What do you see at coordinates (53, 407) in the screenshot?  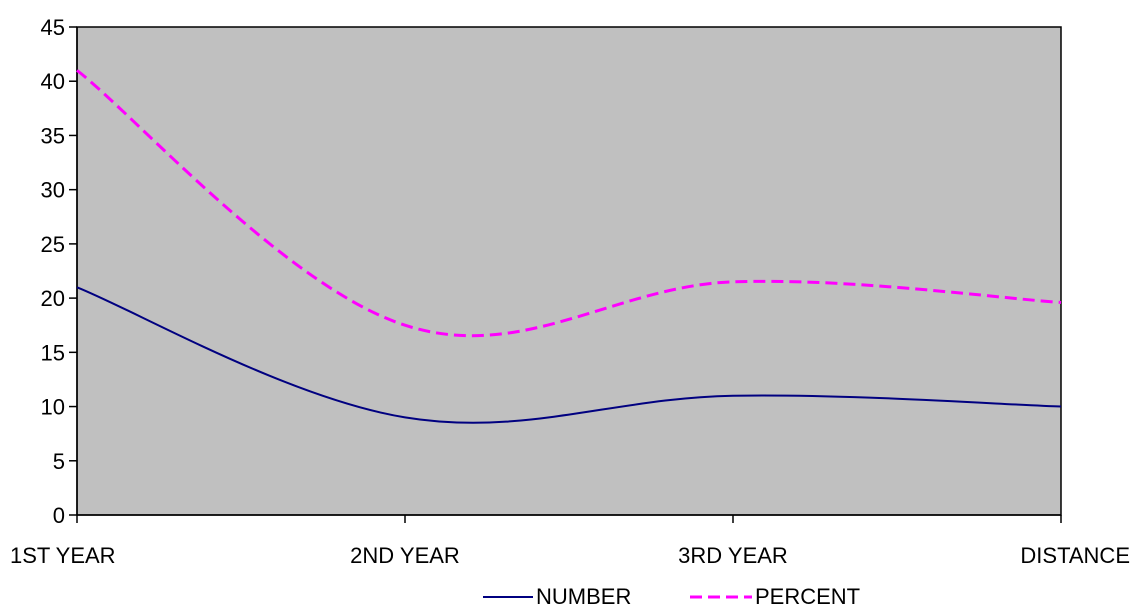 I see `y-tick-label: 10` at bounding box center [53, 407].